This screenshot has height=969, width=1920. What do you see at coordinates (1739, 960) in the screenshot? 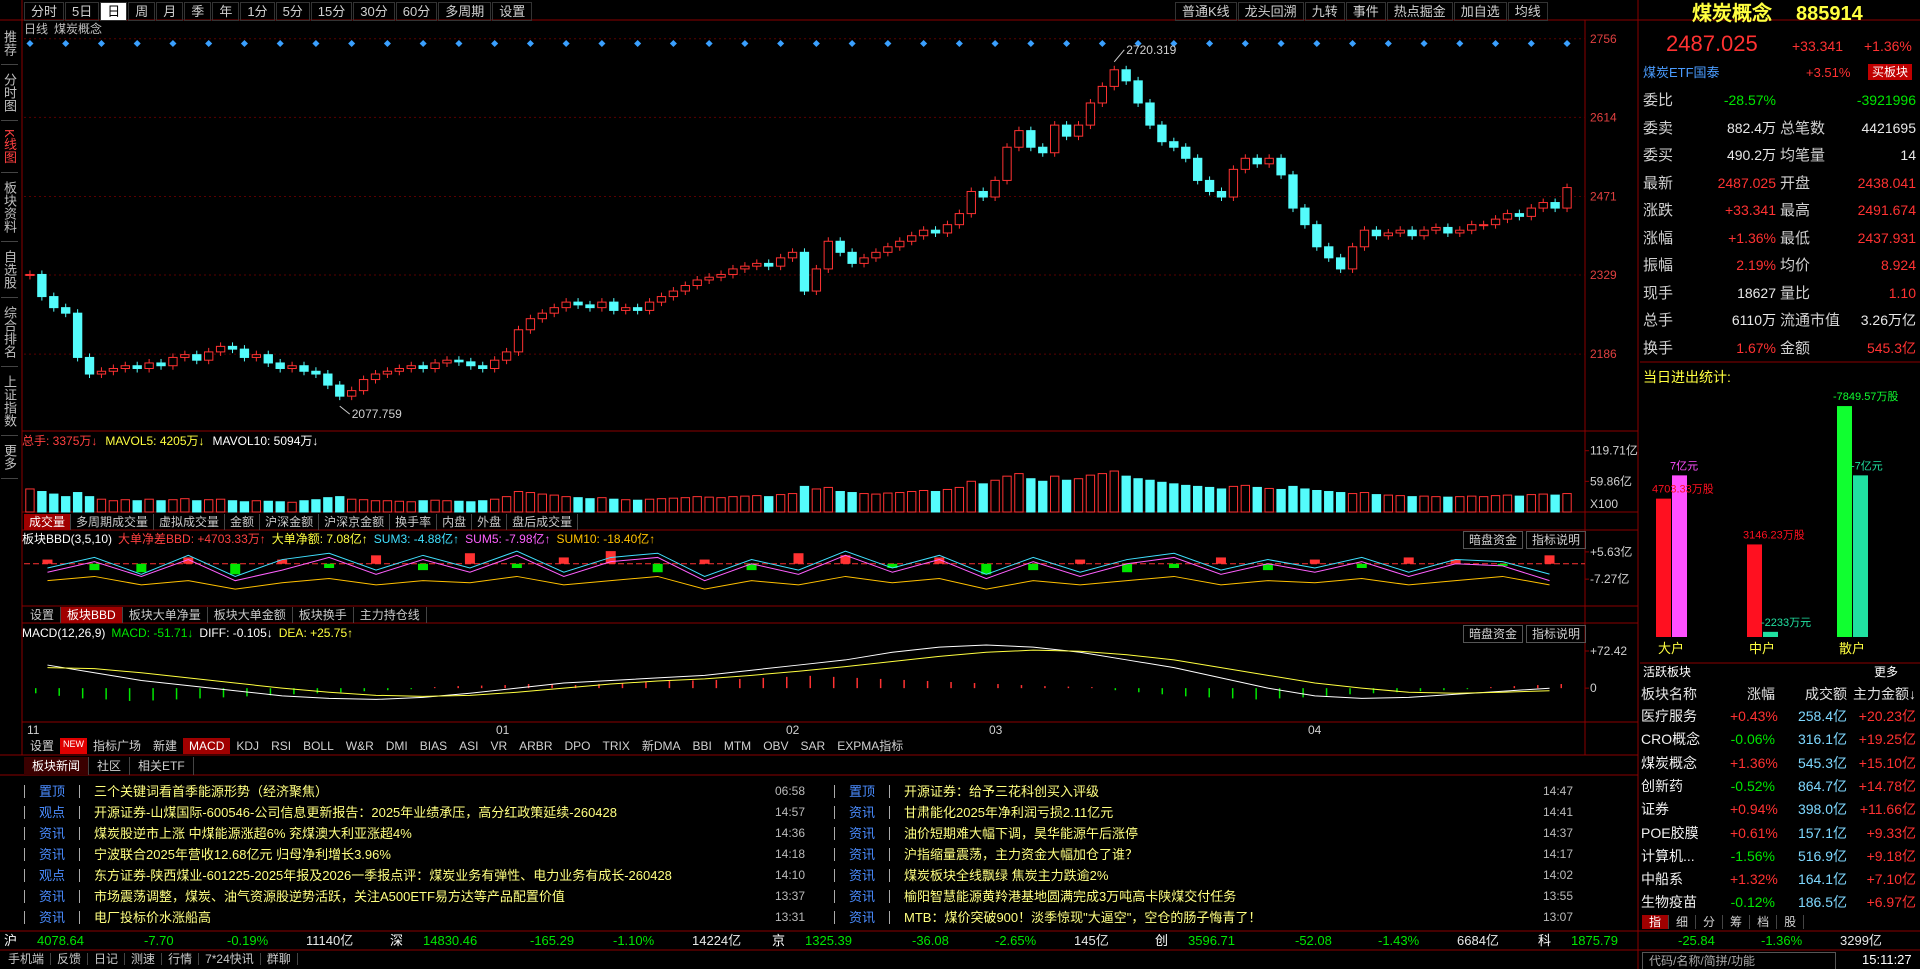
I see `search-box: 代码/名称/简拼/功能` at bounding box center [1739, 960].